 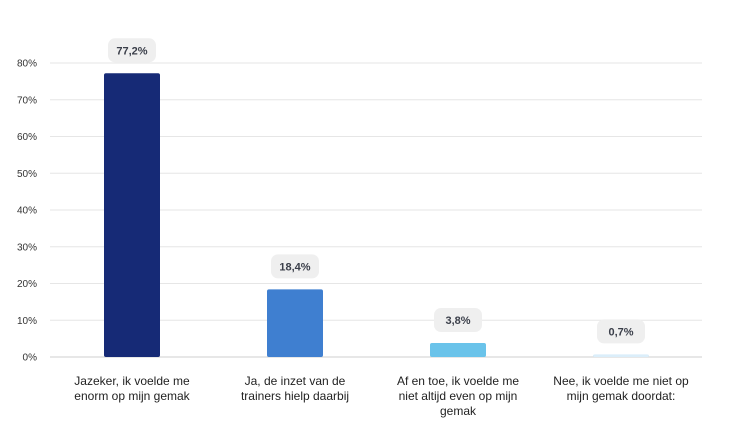 I want to click on category-label-line: gemak, so click(x=458, y=411).